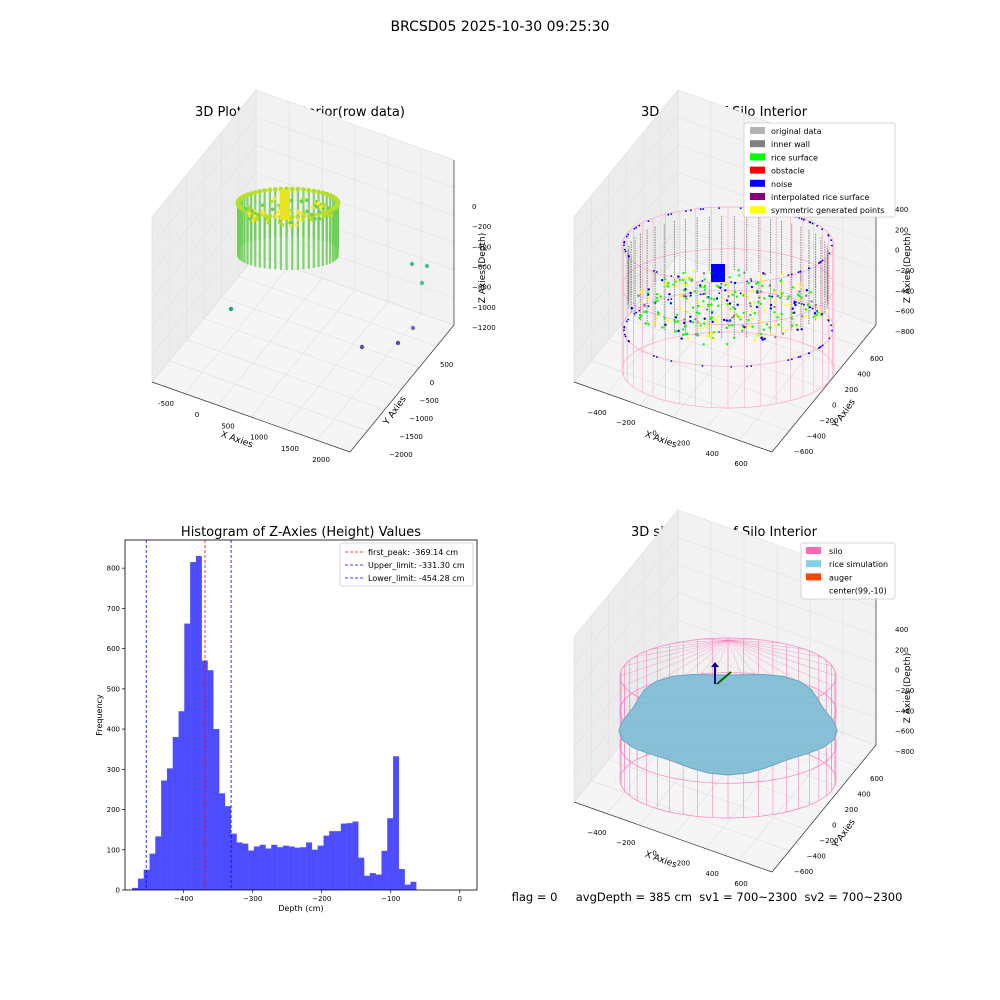 Image resolution: width=1000 pixels, height=1000 pixels. What do you see at coordinates (481, 268) in the screenshot?
I see `z-tick-label: −600` at bounding box center [481, 268].